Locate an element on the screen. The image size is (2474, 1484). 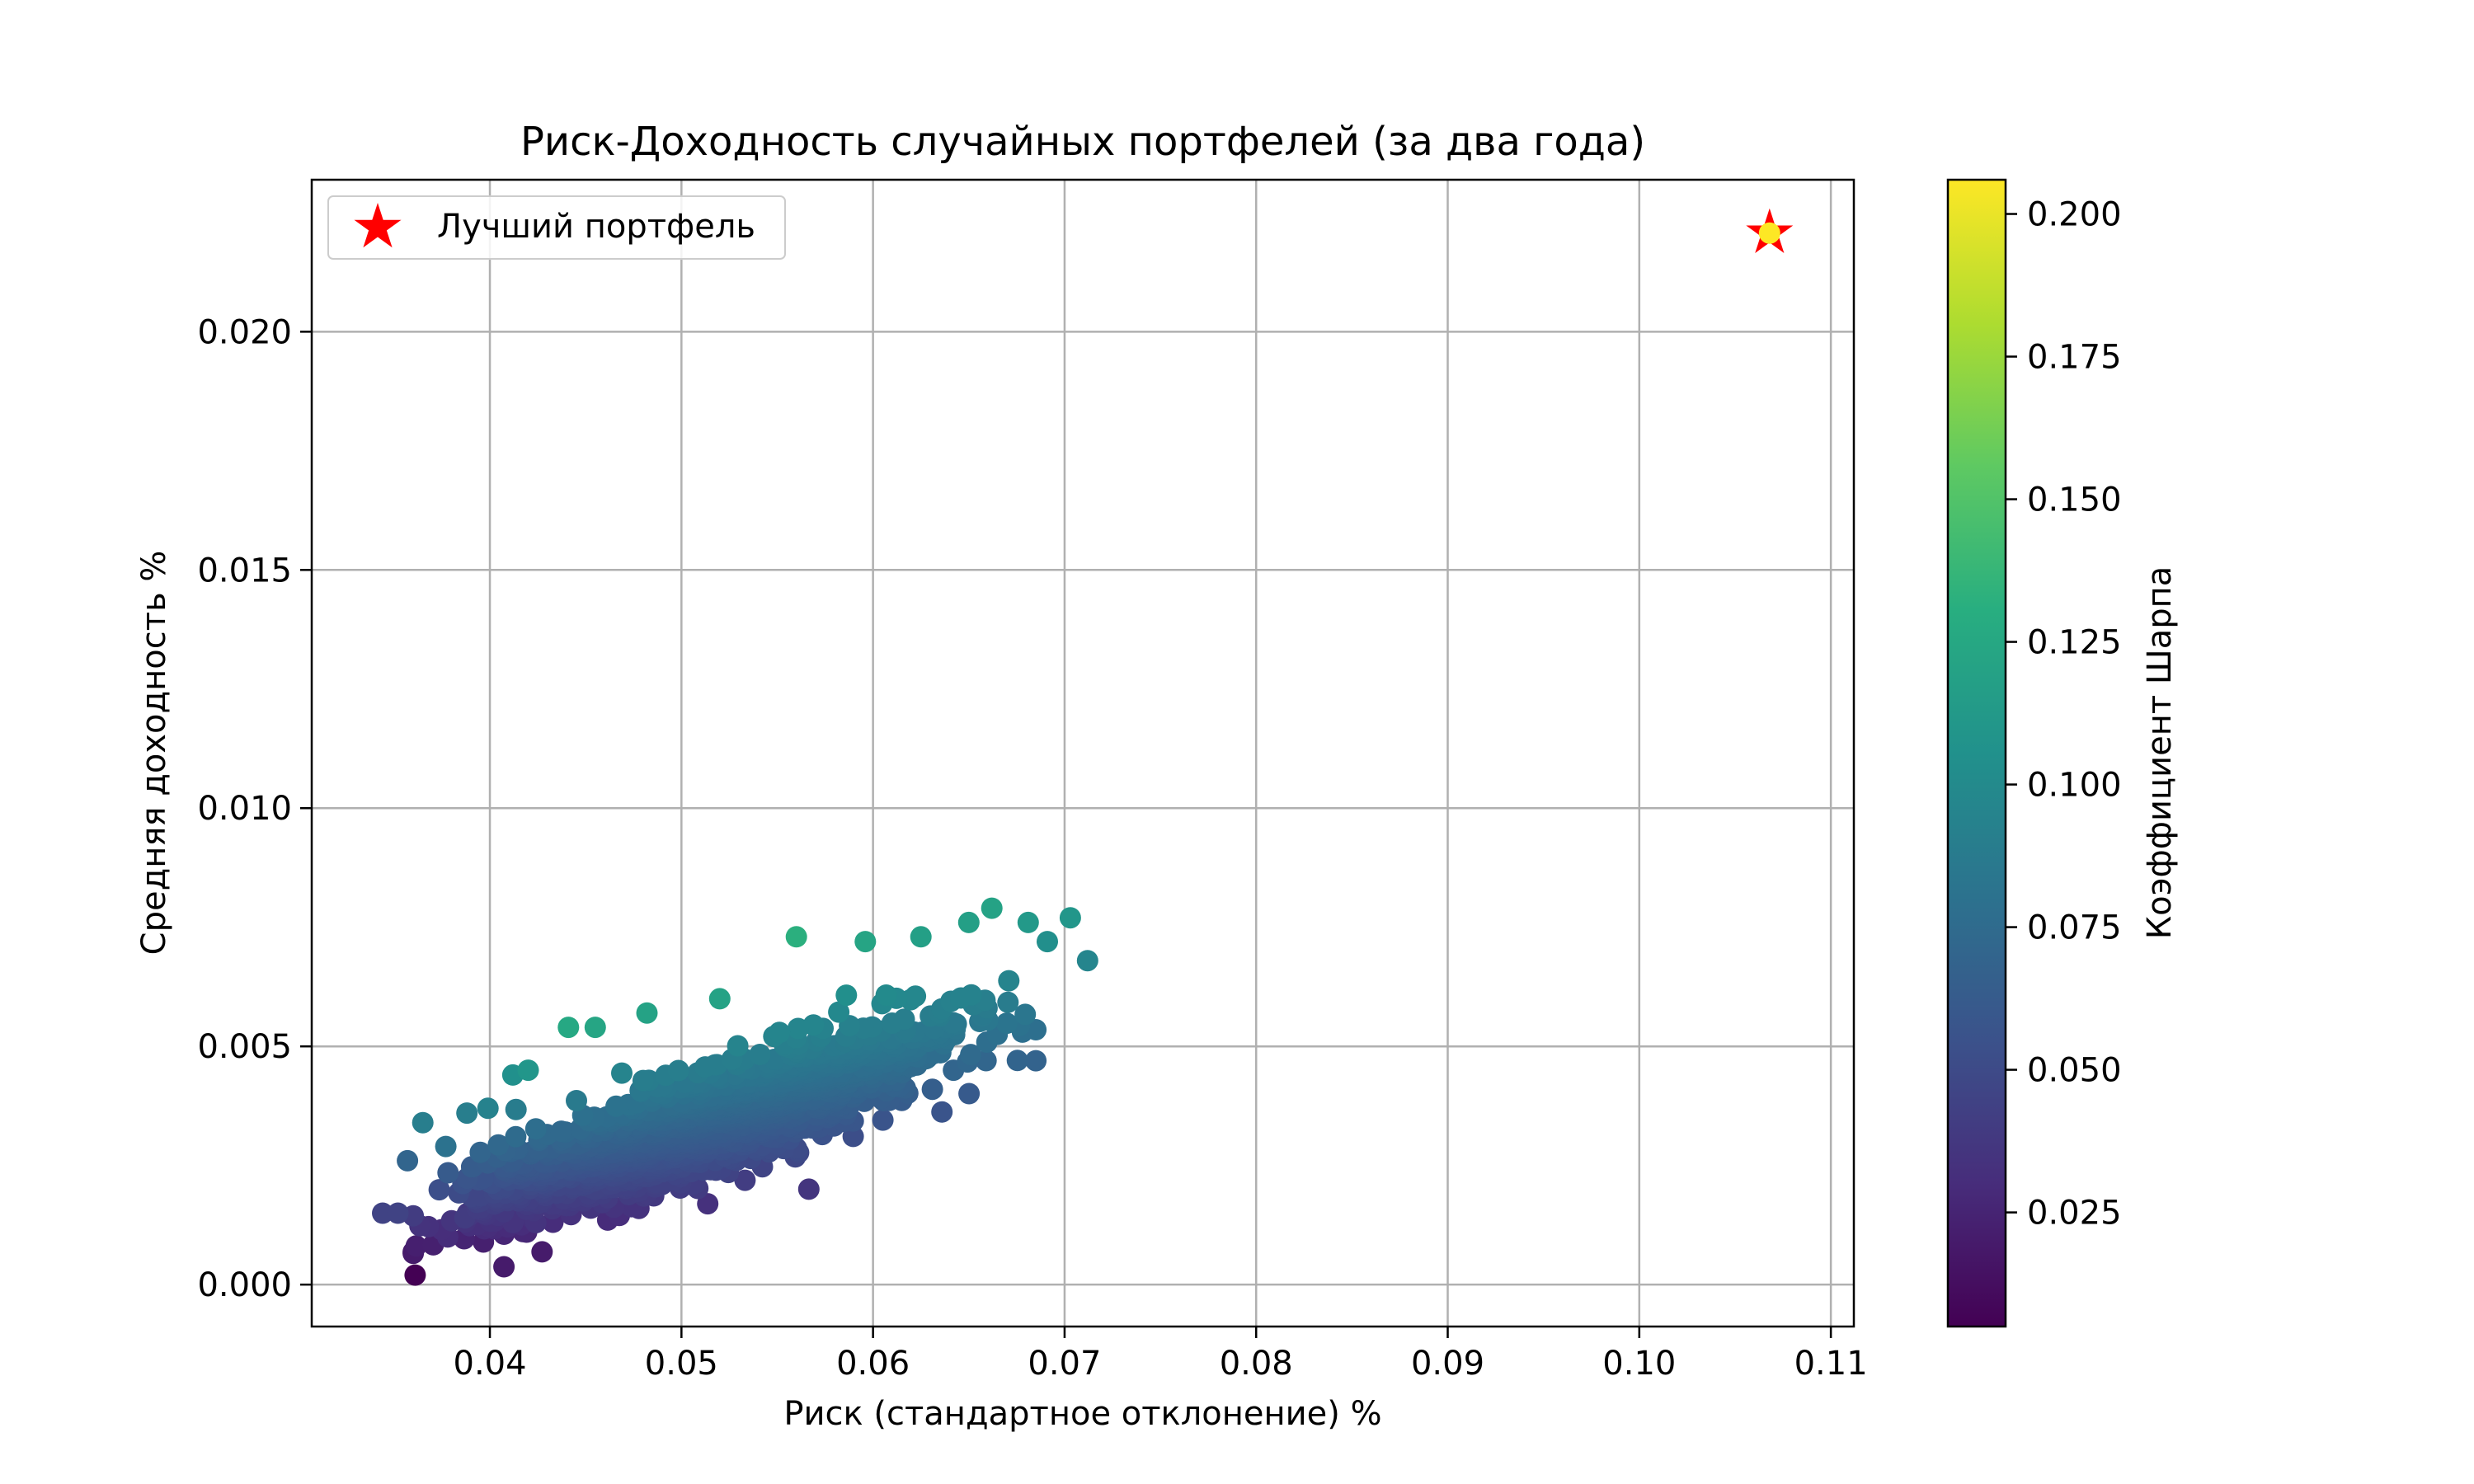
y-tick-label: 0.020 is located at coordinates (244, 332).